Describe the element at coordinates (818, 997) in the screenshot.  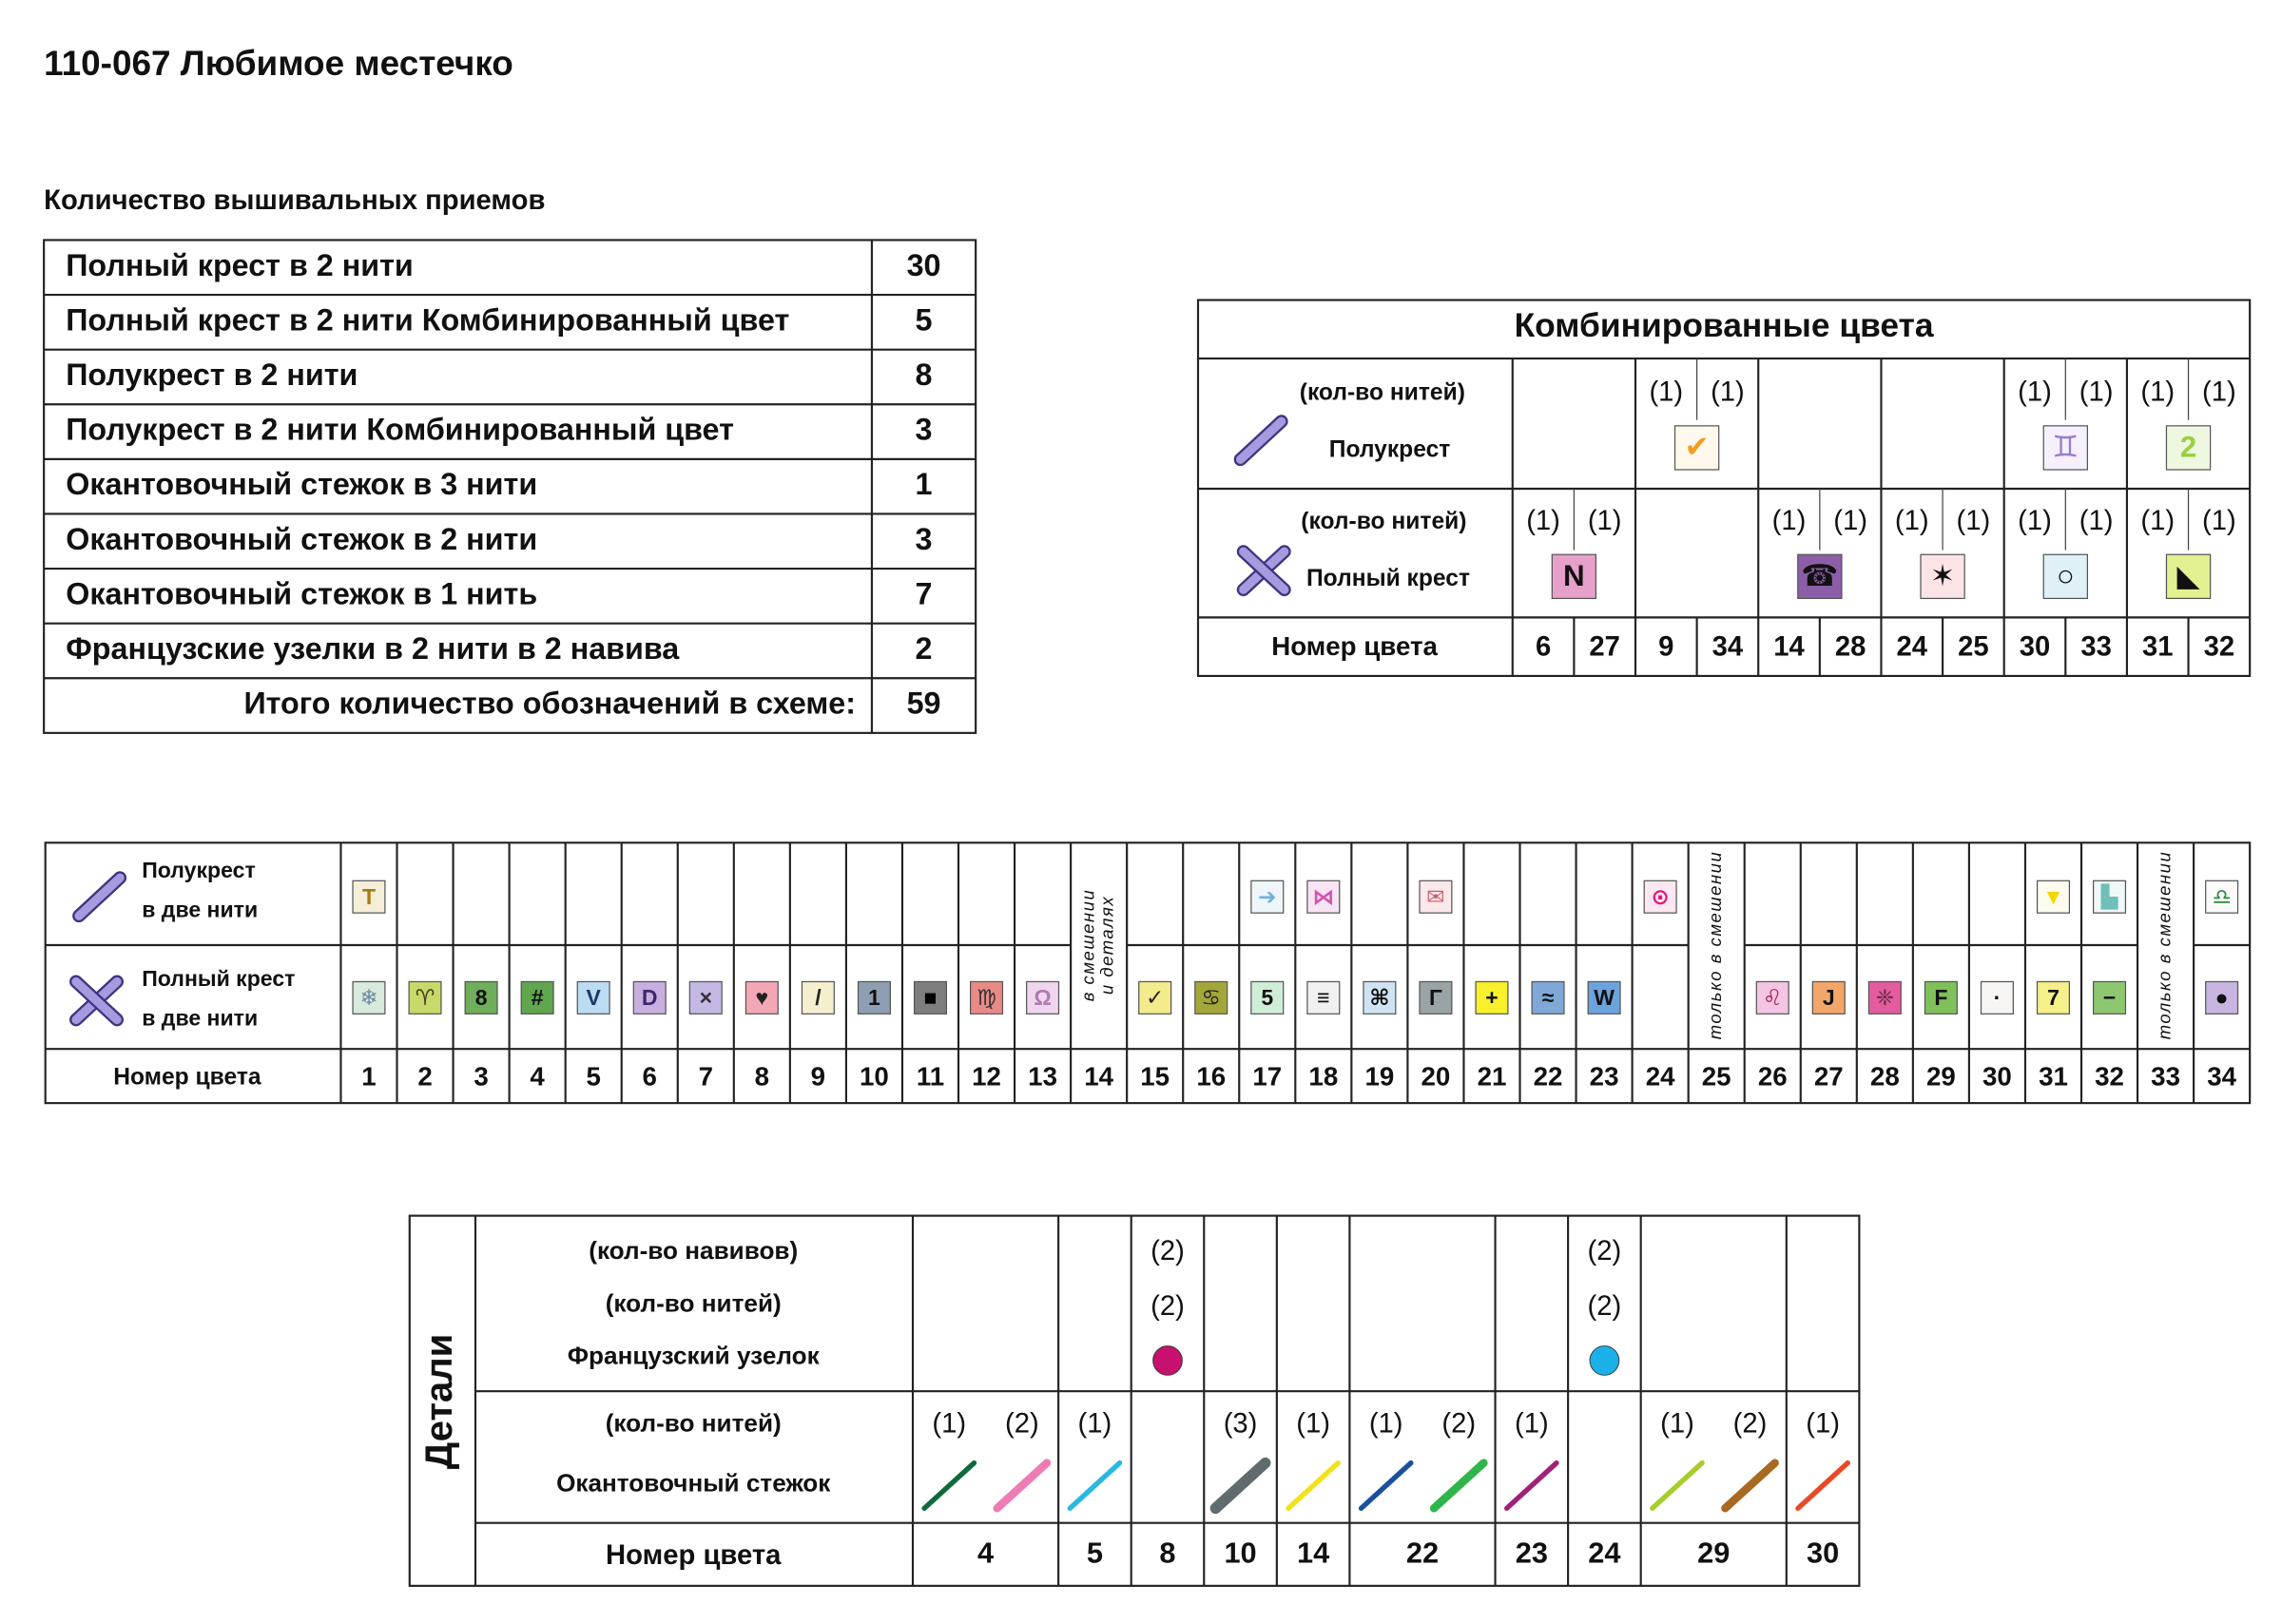
I see `symbol: /` at that location.